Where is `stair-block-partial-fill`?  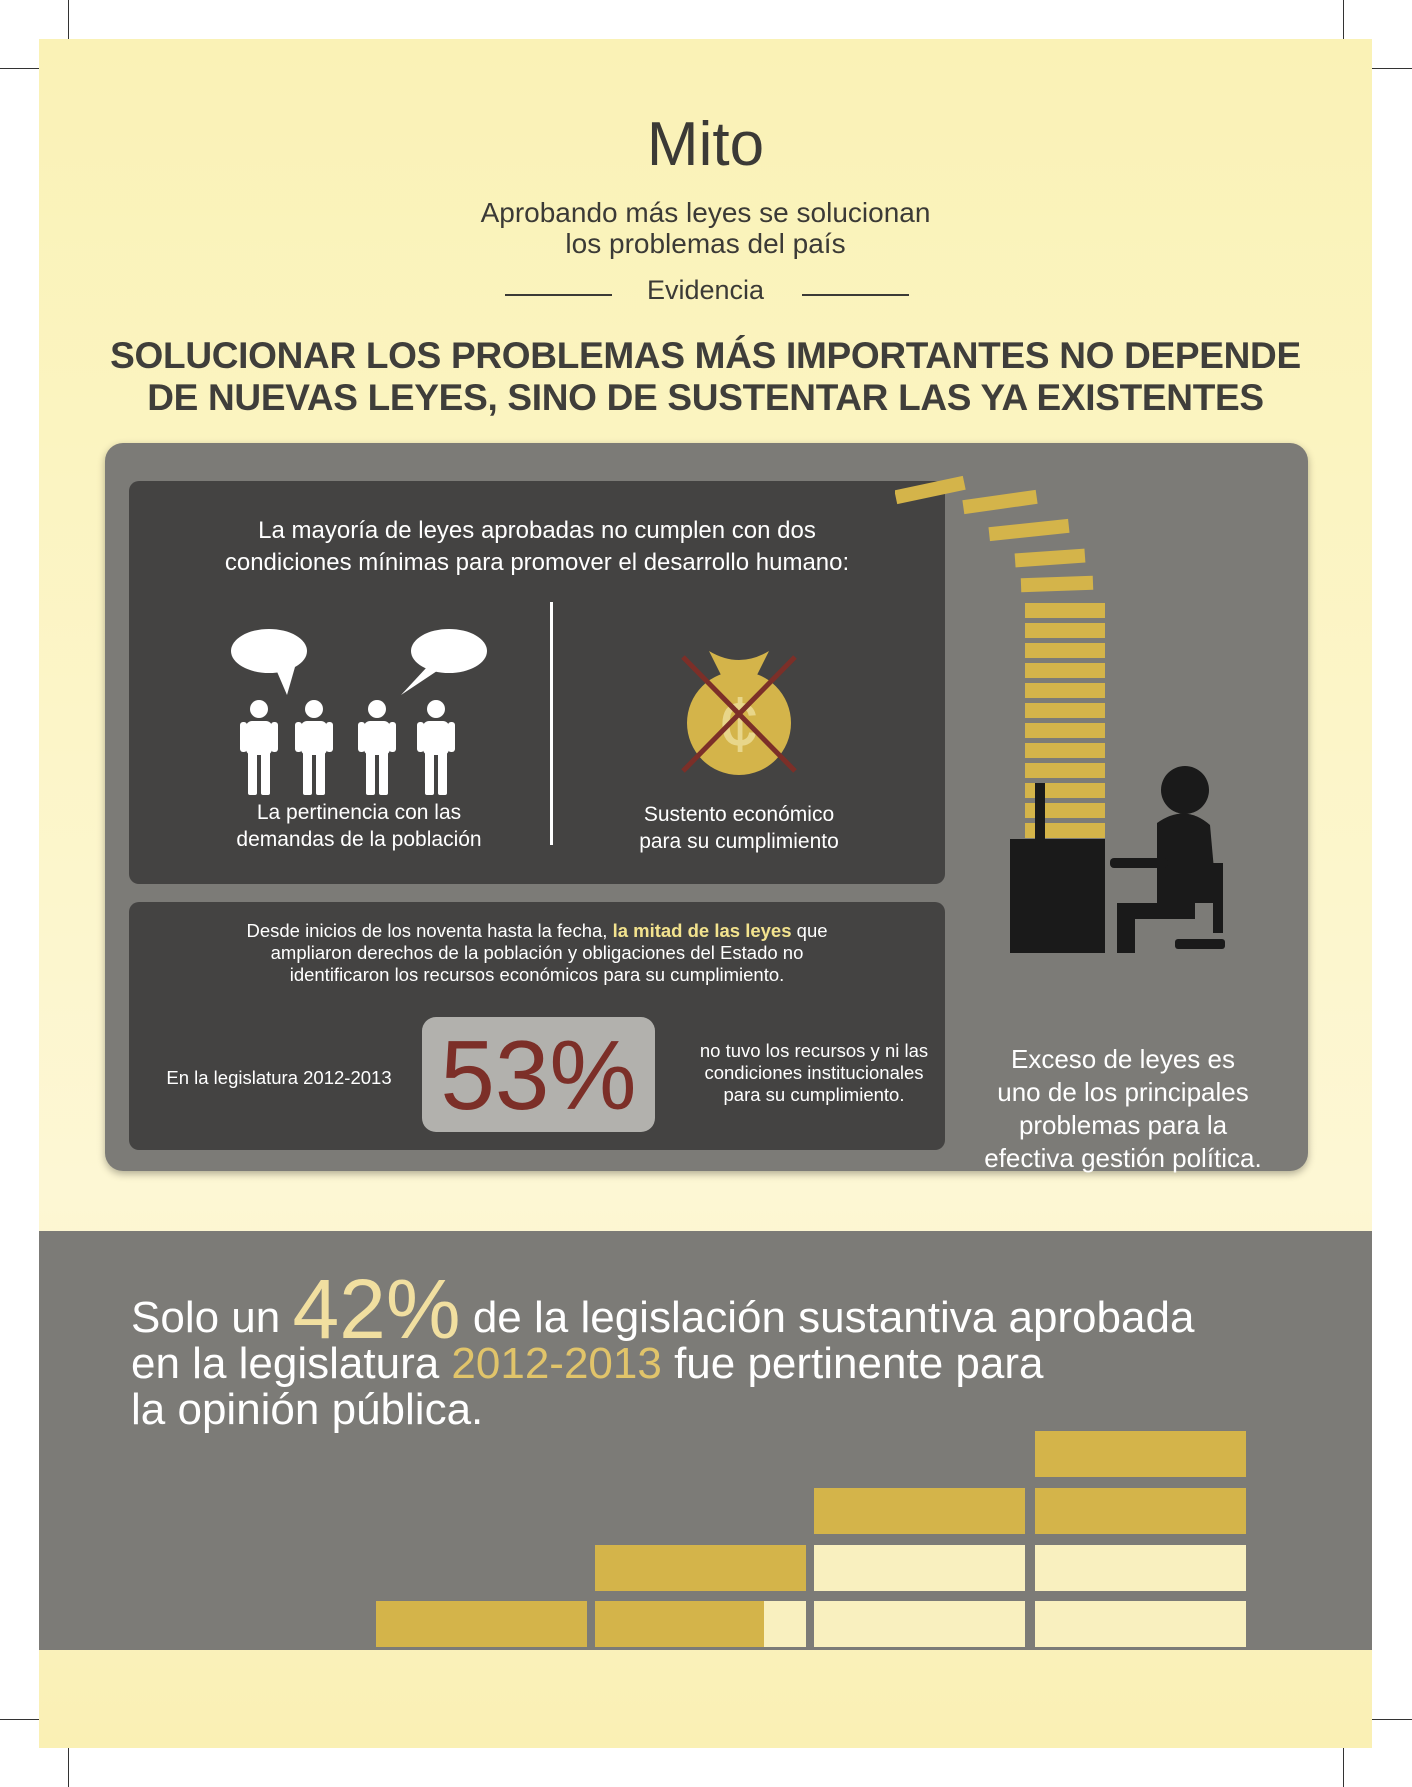
stair-block-partial-fill is located at coordinates (679, 1624).